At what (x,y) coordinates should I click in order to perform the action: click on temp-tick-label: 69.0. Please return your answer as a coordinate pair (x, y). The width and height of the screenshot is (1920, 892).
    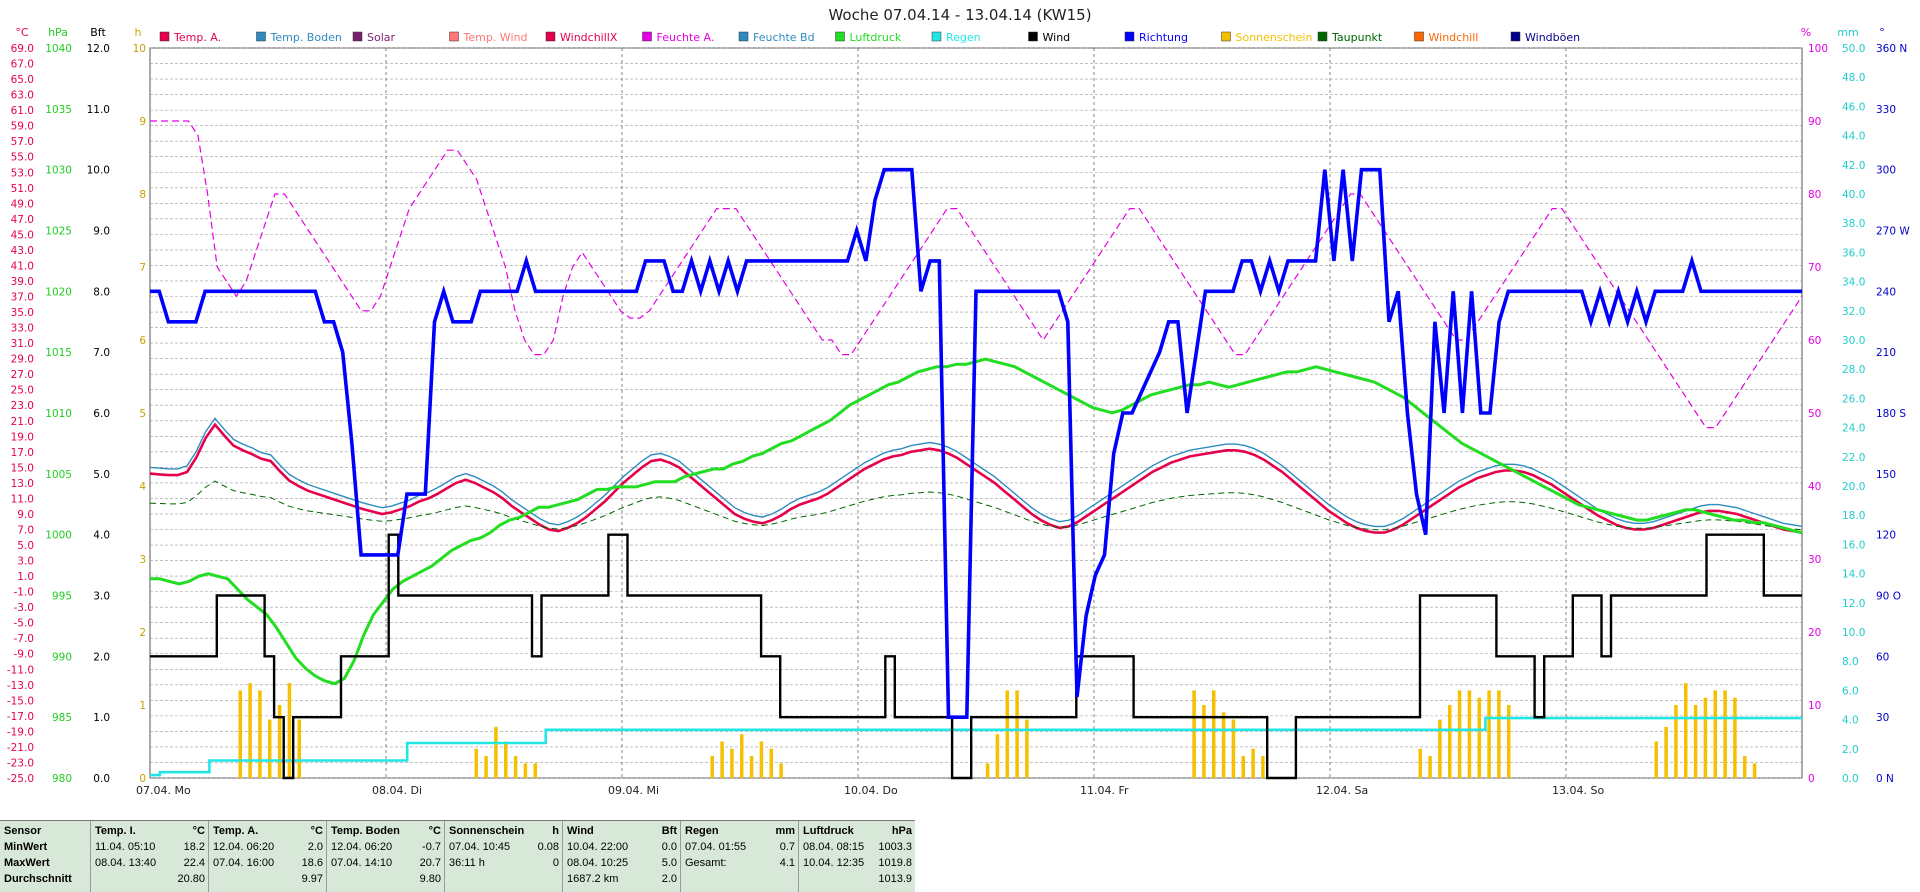
    Looking at the image, I should click on (22, 49).